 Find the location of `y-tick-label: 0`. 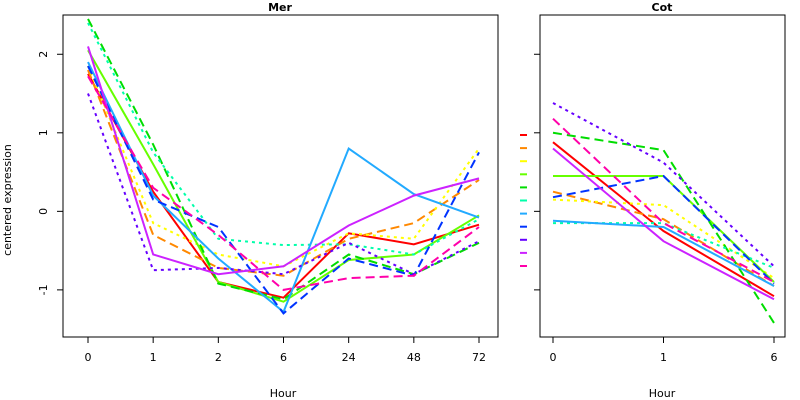

y-tick-label: 0 is located at coordinates (43, 211).